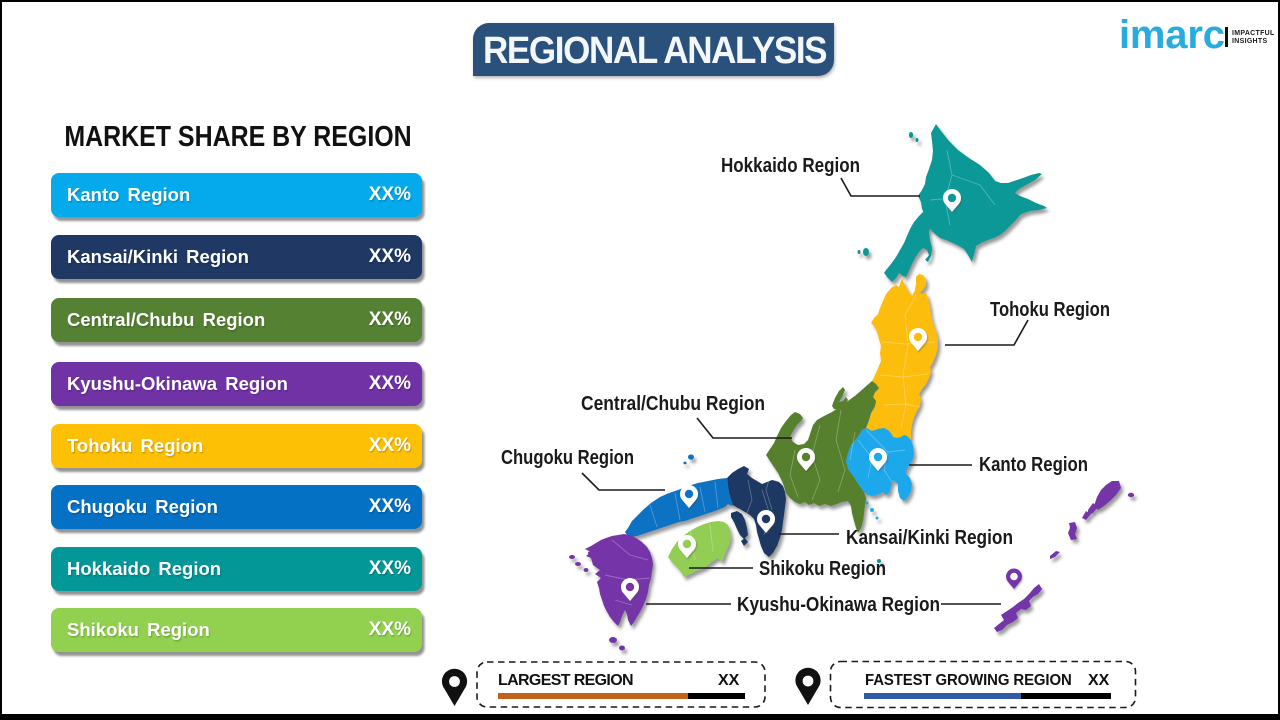 The width and height of the screenshot is (1280, 720). Describe the element at coordinates (929, 538) in the screenshot. I see `svg-text: Kansai/Kinki Region` at that location.